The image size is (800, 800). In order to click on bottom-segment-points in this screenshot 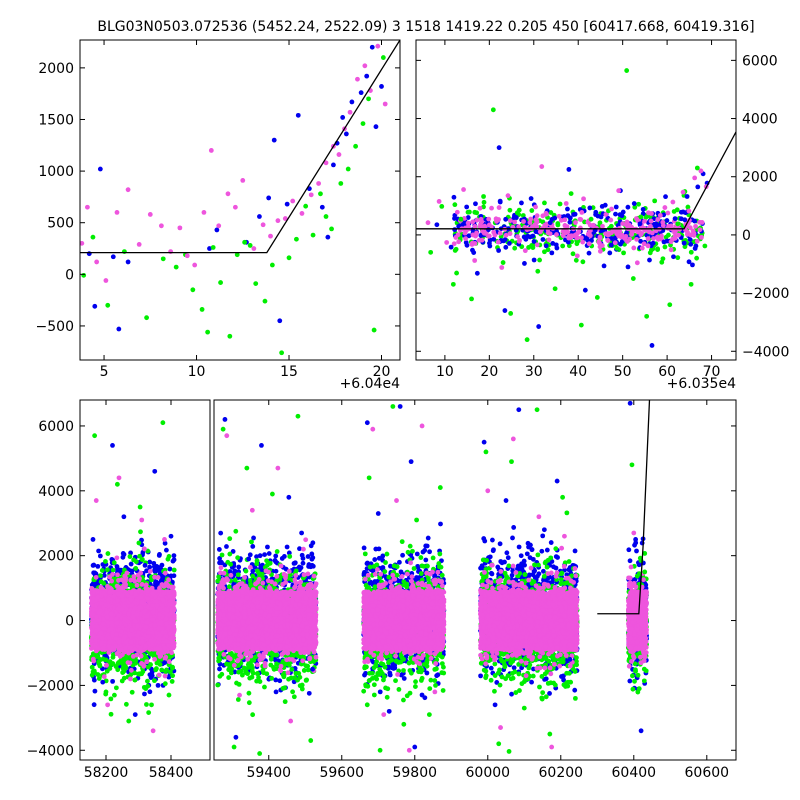, I will do `click(132, 577)`.